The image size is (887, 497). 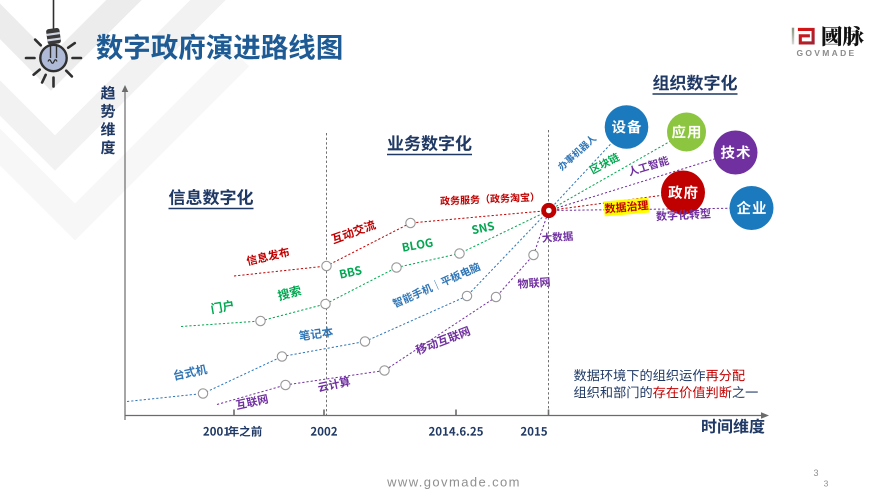 I want to click on svg-text: GOVMADE, so click(x=826, y=53).